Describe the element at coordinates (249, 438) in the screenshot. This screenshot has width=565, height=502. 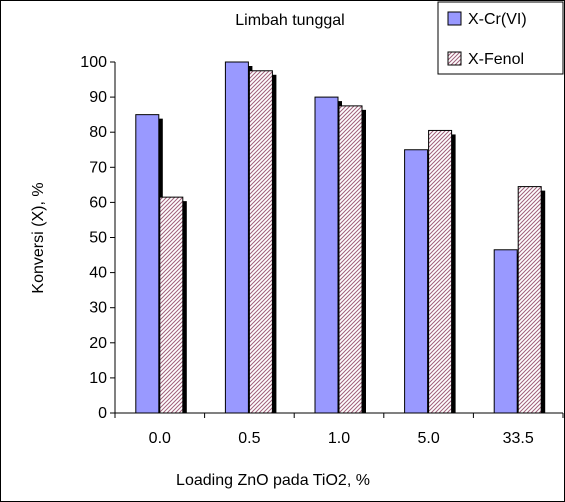
I see `x-tick-label-0.5: 0.5` at that location.